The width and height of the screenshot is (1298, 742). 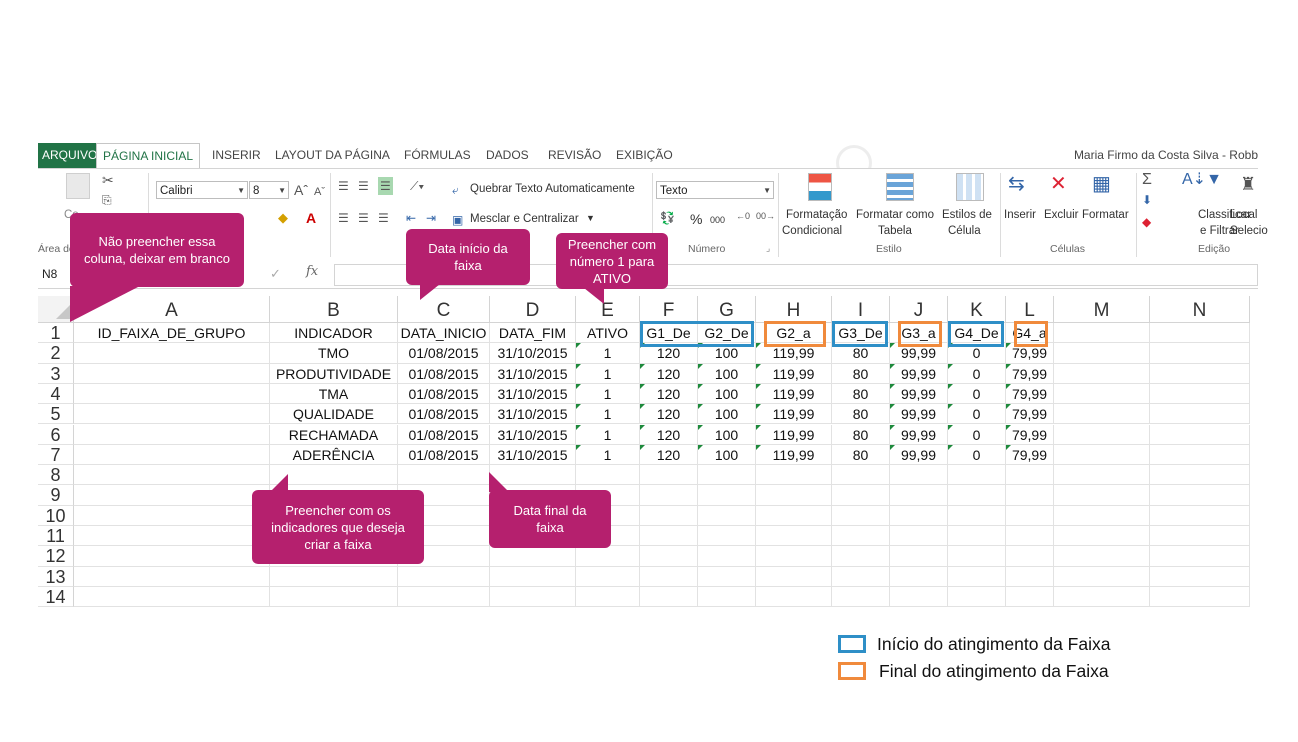 I want to click on row-header-7: 7, so click(x=56, y=455).